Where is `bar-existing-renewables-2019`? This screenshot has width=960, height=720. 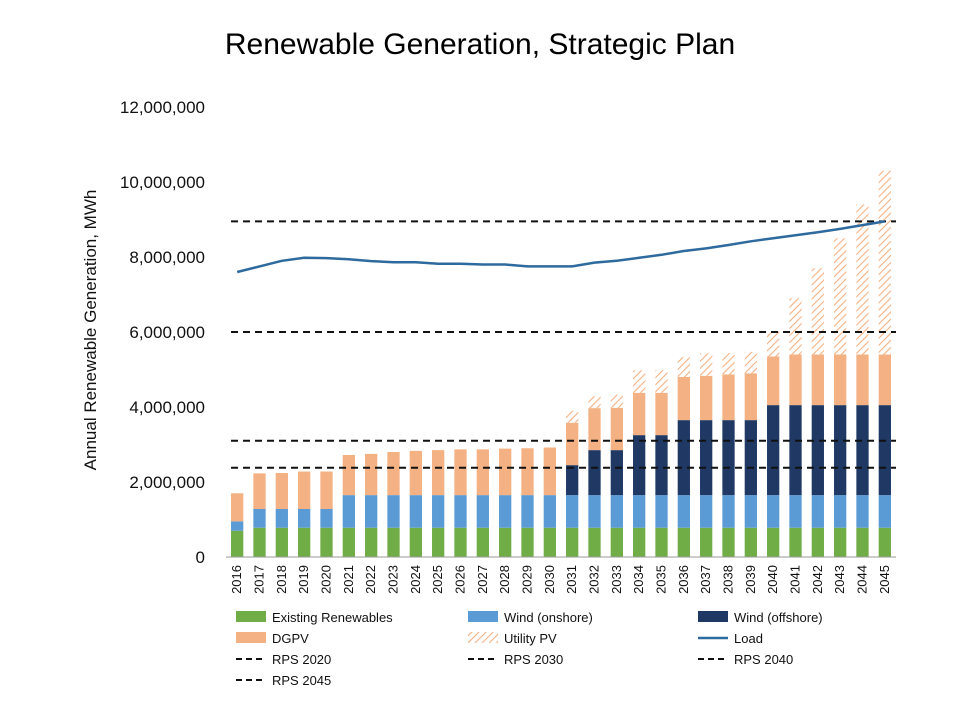 bar-existing-renewables-2019 is located at coordinates (304, 542).